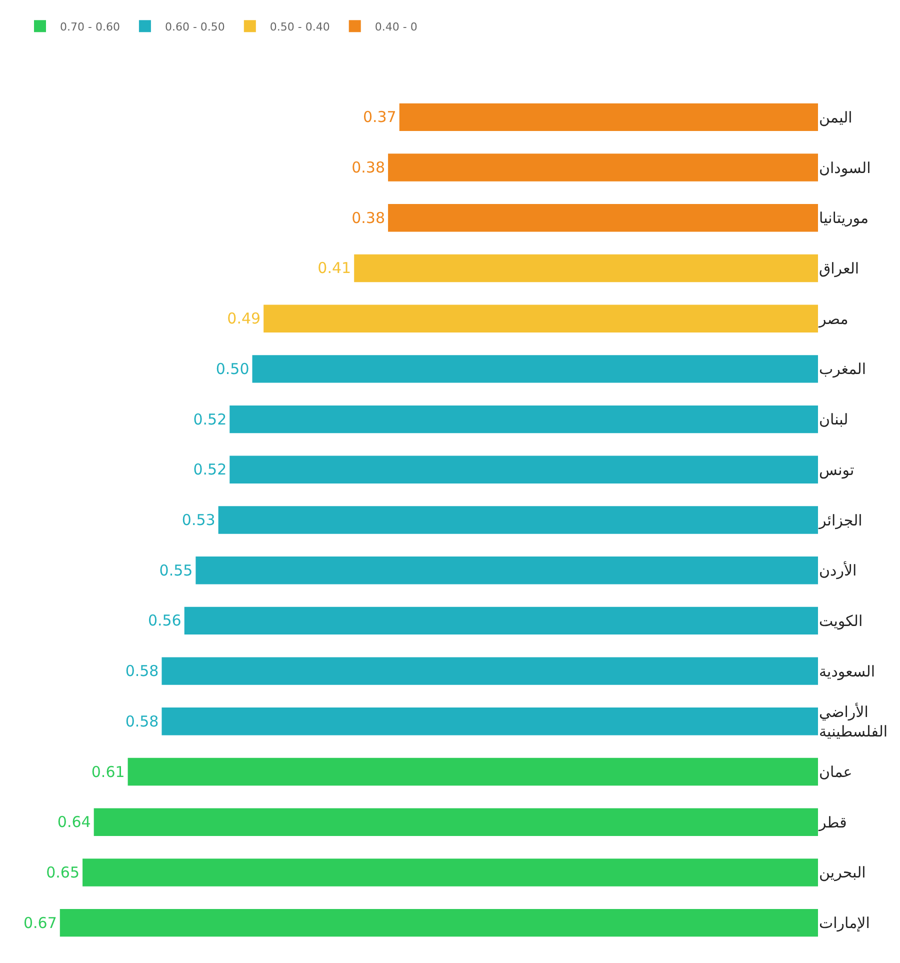 The height and width of the screenshot is (963, 900). What do you see at coordinates (176, 570) in the screenshot?
I see `data-label: 0.55` at bounding box center [176, 570].